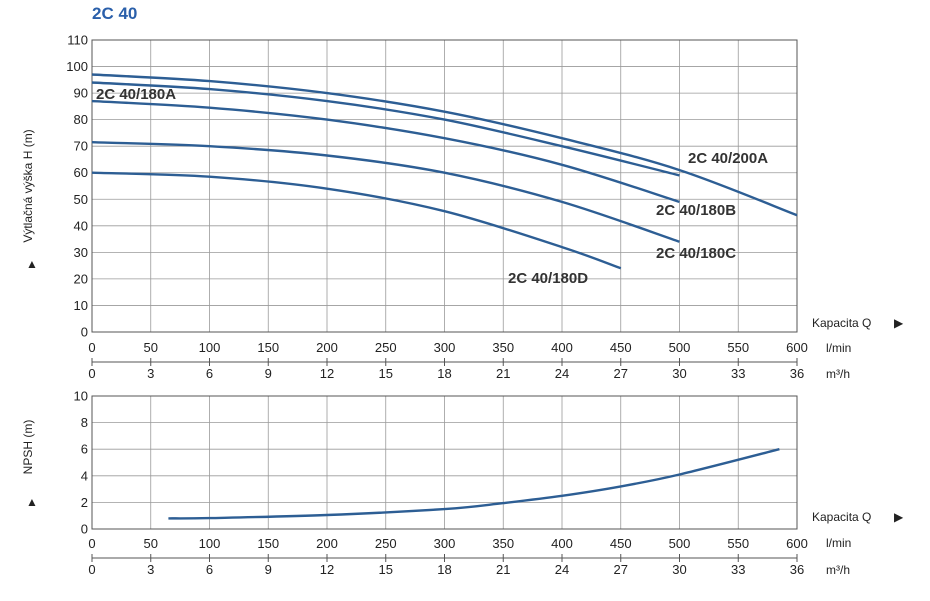  Describe the element at coordinates (621, 347) in the screenshot. I see `head-x-tick-label: 450` at that location.